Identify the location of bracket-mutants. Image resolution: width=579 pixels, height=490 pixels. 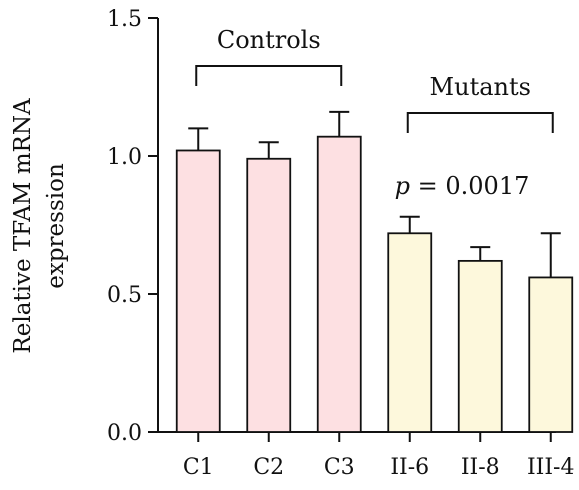
(480, 122).